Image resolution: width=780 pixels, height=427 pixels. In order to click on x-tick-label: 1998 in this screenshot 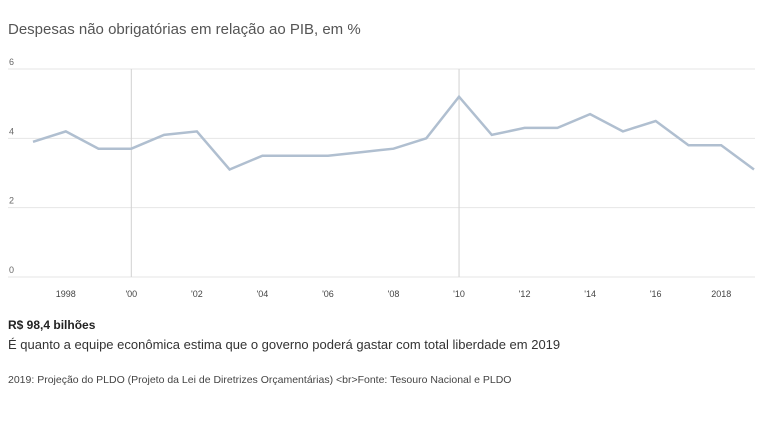, I will do `click(66, 294)`.